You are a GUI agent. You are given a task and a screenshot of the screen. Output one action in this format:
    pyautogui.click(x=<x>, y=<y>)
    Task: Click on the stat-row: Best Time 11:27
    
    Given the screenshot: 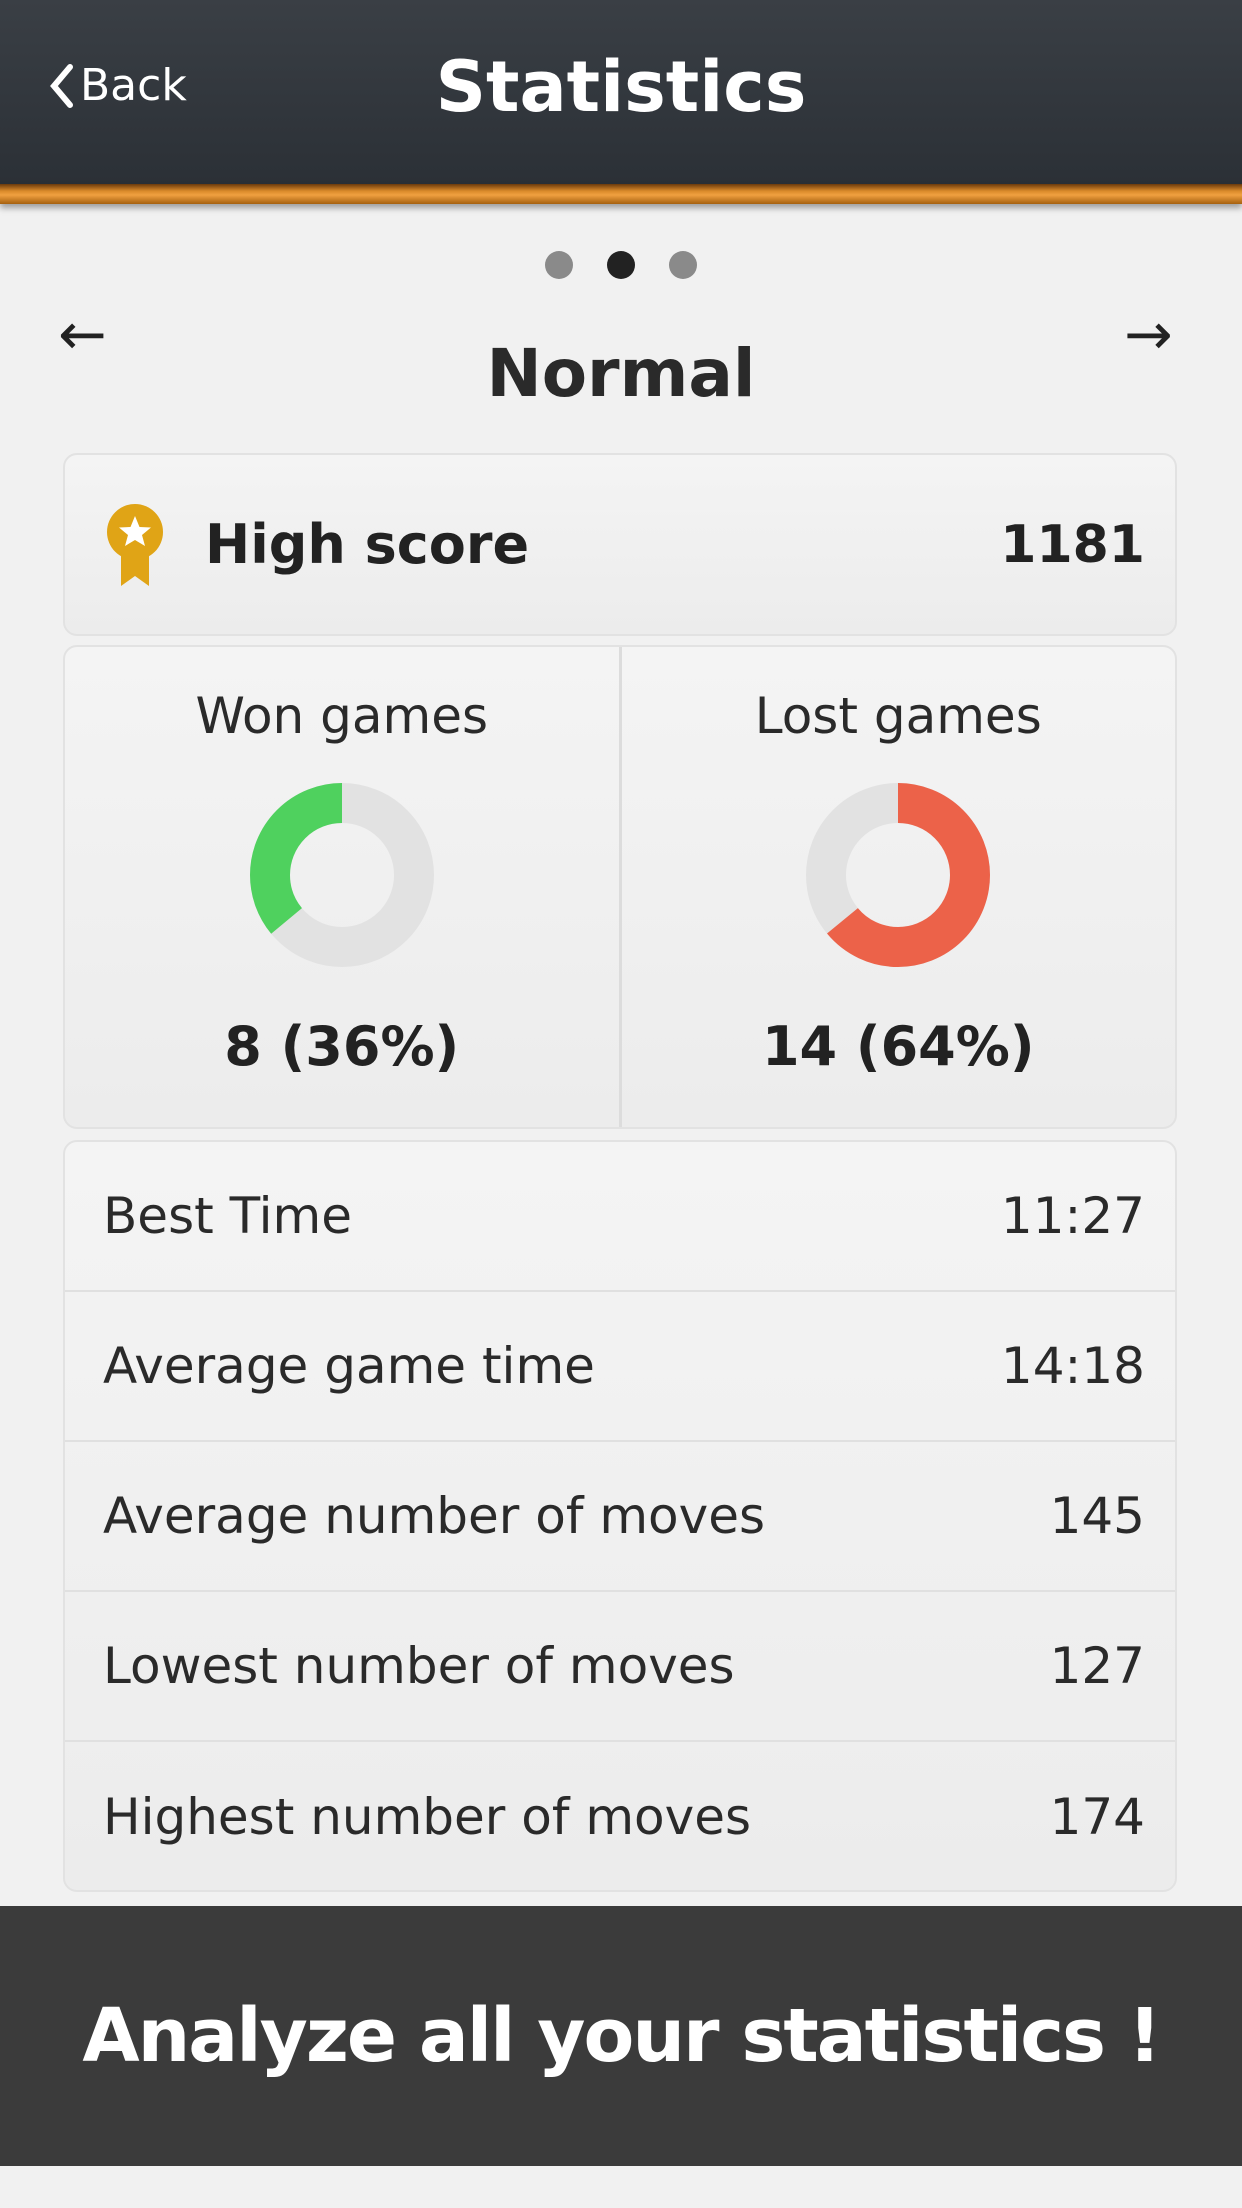 What is the action you would take?
    pyautogui.click(x=620, y=1217)
    